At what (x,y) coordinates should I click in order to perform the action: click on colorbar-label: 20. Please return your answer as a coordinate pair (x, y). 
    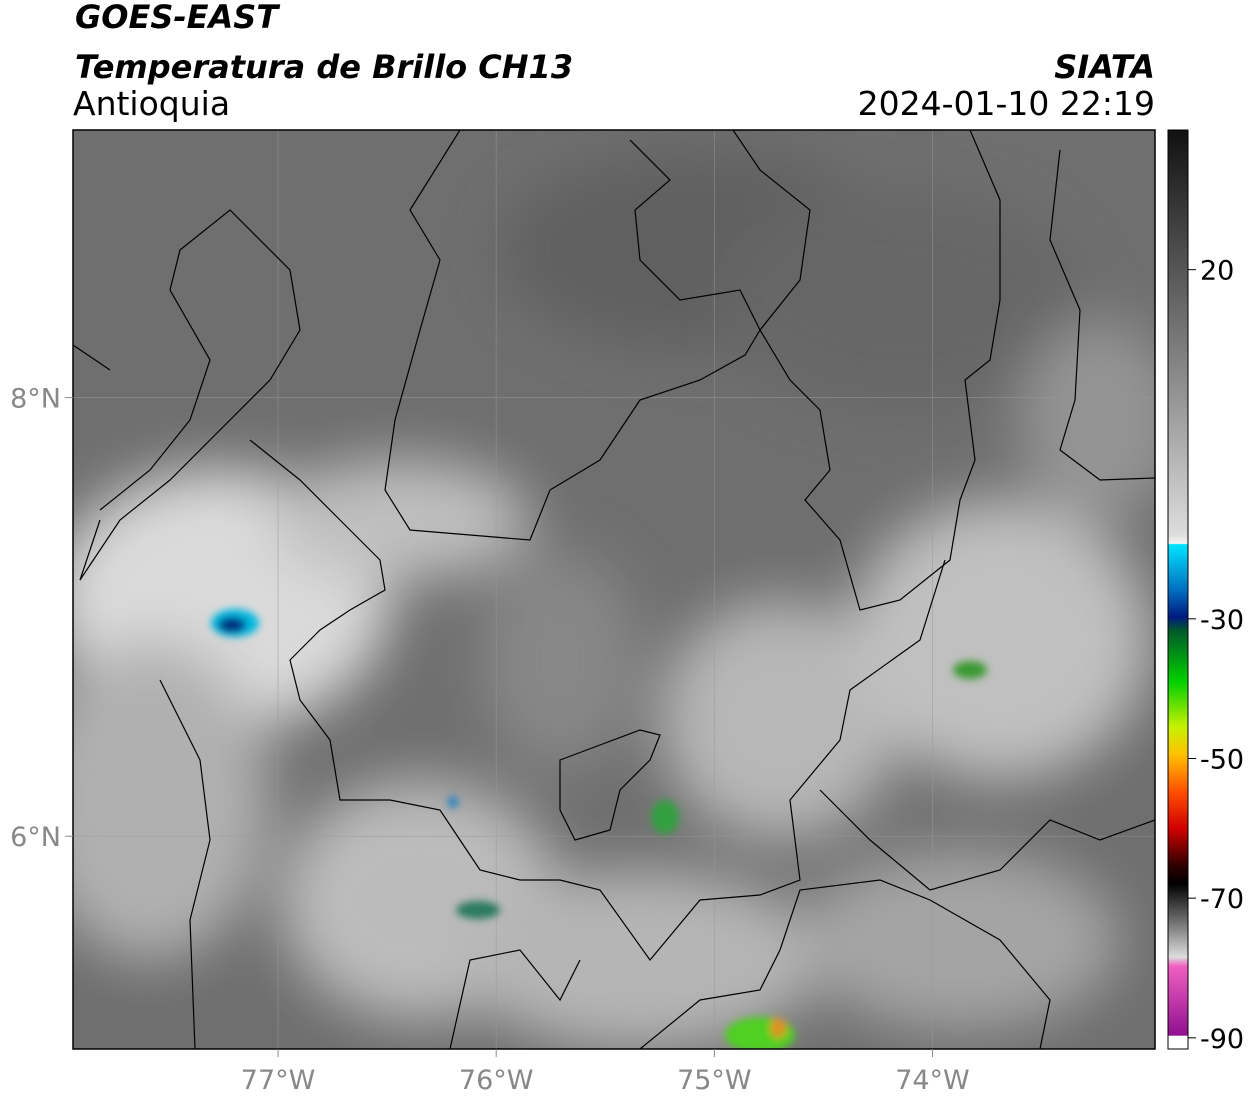
    Looking at the image, I should click on (1217, 271).